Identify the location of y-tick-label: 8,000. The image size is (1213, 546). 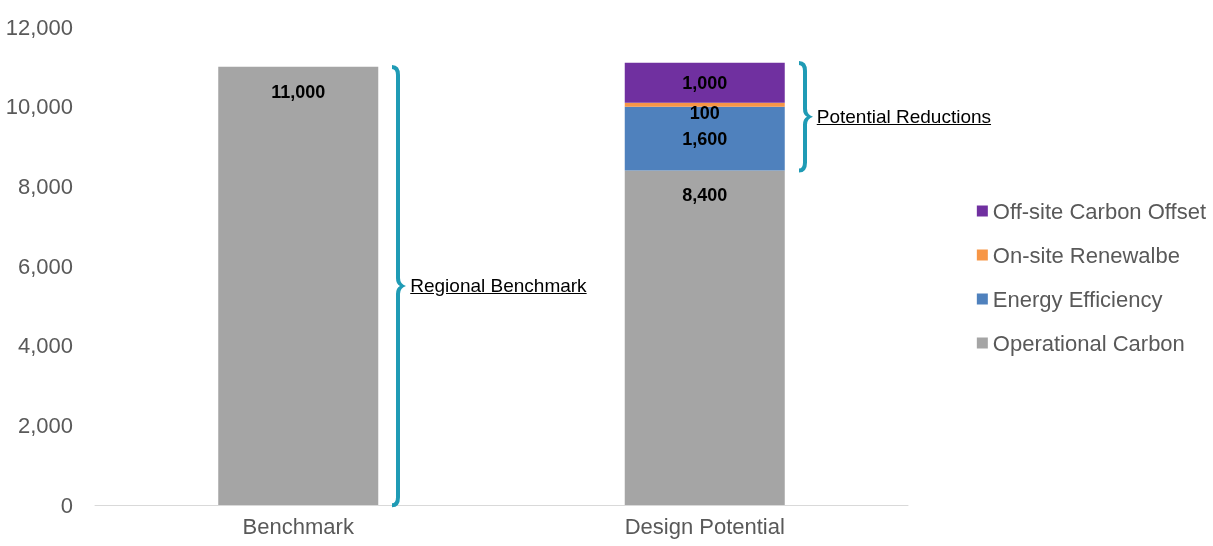
(45, 186).